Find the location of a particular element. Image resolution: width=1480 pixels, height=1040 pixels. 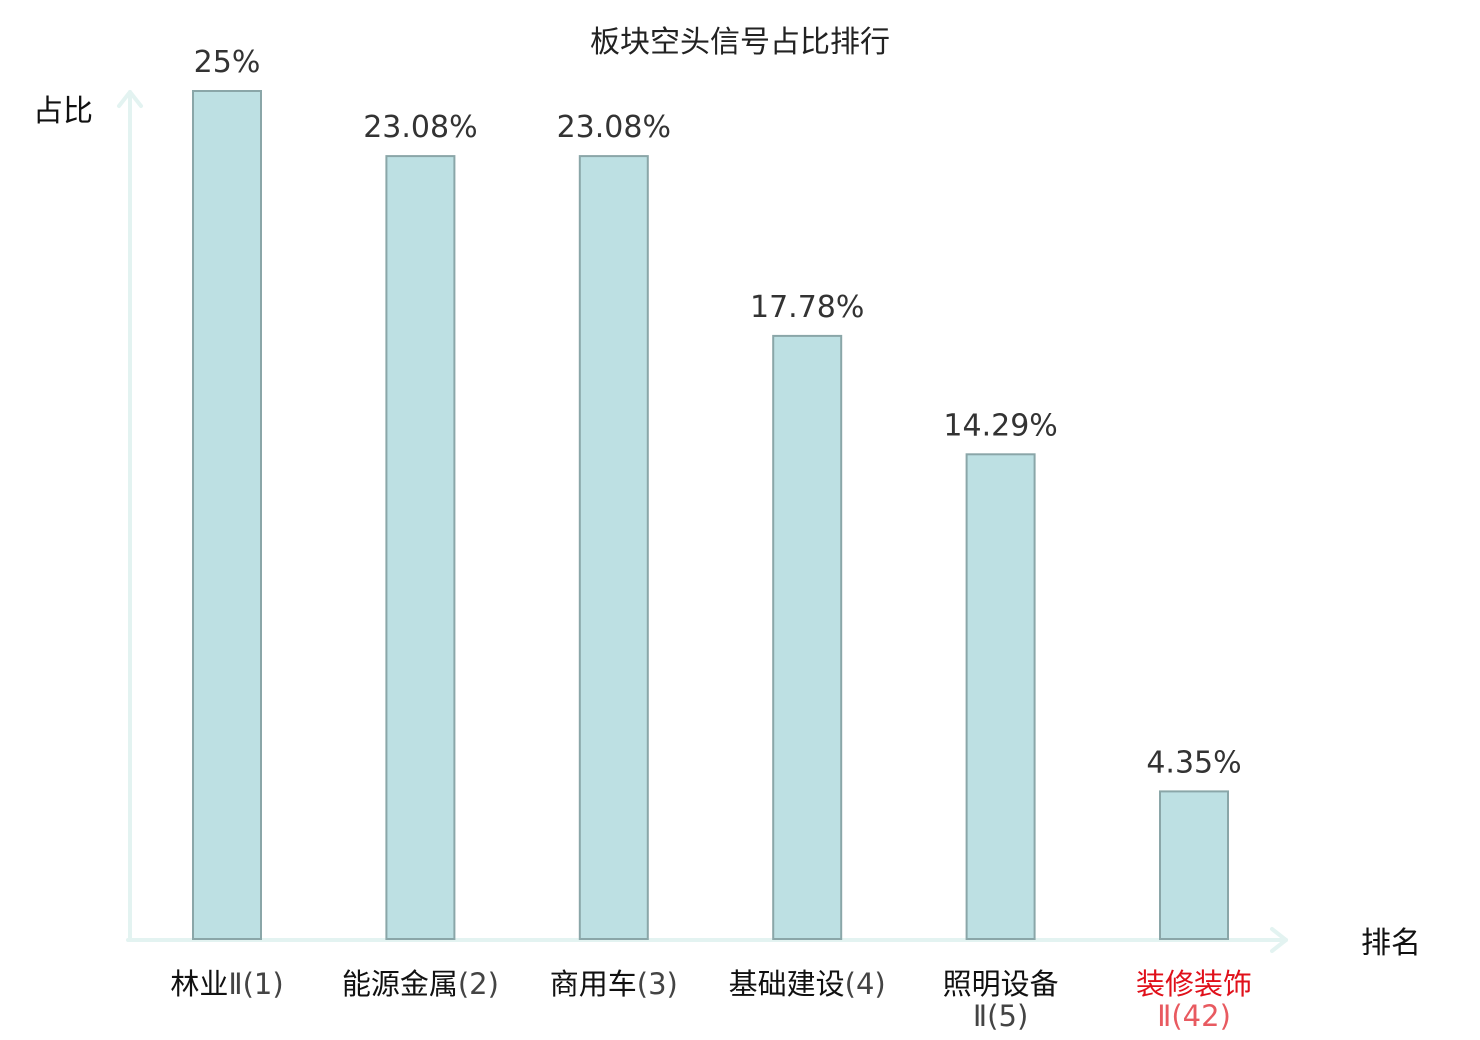

category-rank: (2) is located at coordinates (478, 984).